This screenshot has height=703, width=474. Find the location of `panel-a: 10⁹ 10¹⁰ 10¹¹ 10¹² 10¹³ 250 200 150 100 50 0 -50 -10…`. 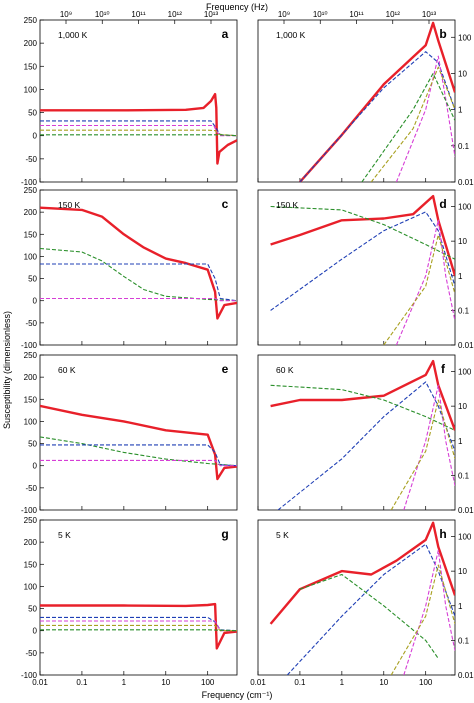

panel-a: 10⁹ 10¹⁰ 10¹¹ 10¹² 10¹³ 250 200 150 100 50 0 -50 -10… is located at coordinates (129, 98).